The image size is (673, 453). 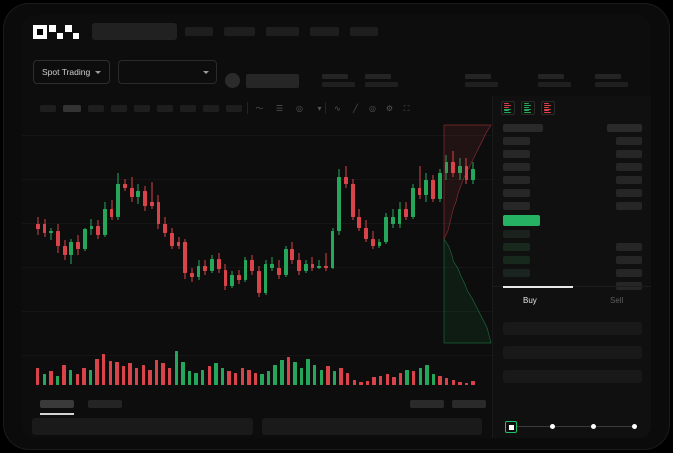 What do you see at coordinates (572, 217) in the screenshot?
I see `order-book` at bounding box center [572, 217].